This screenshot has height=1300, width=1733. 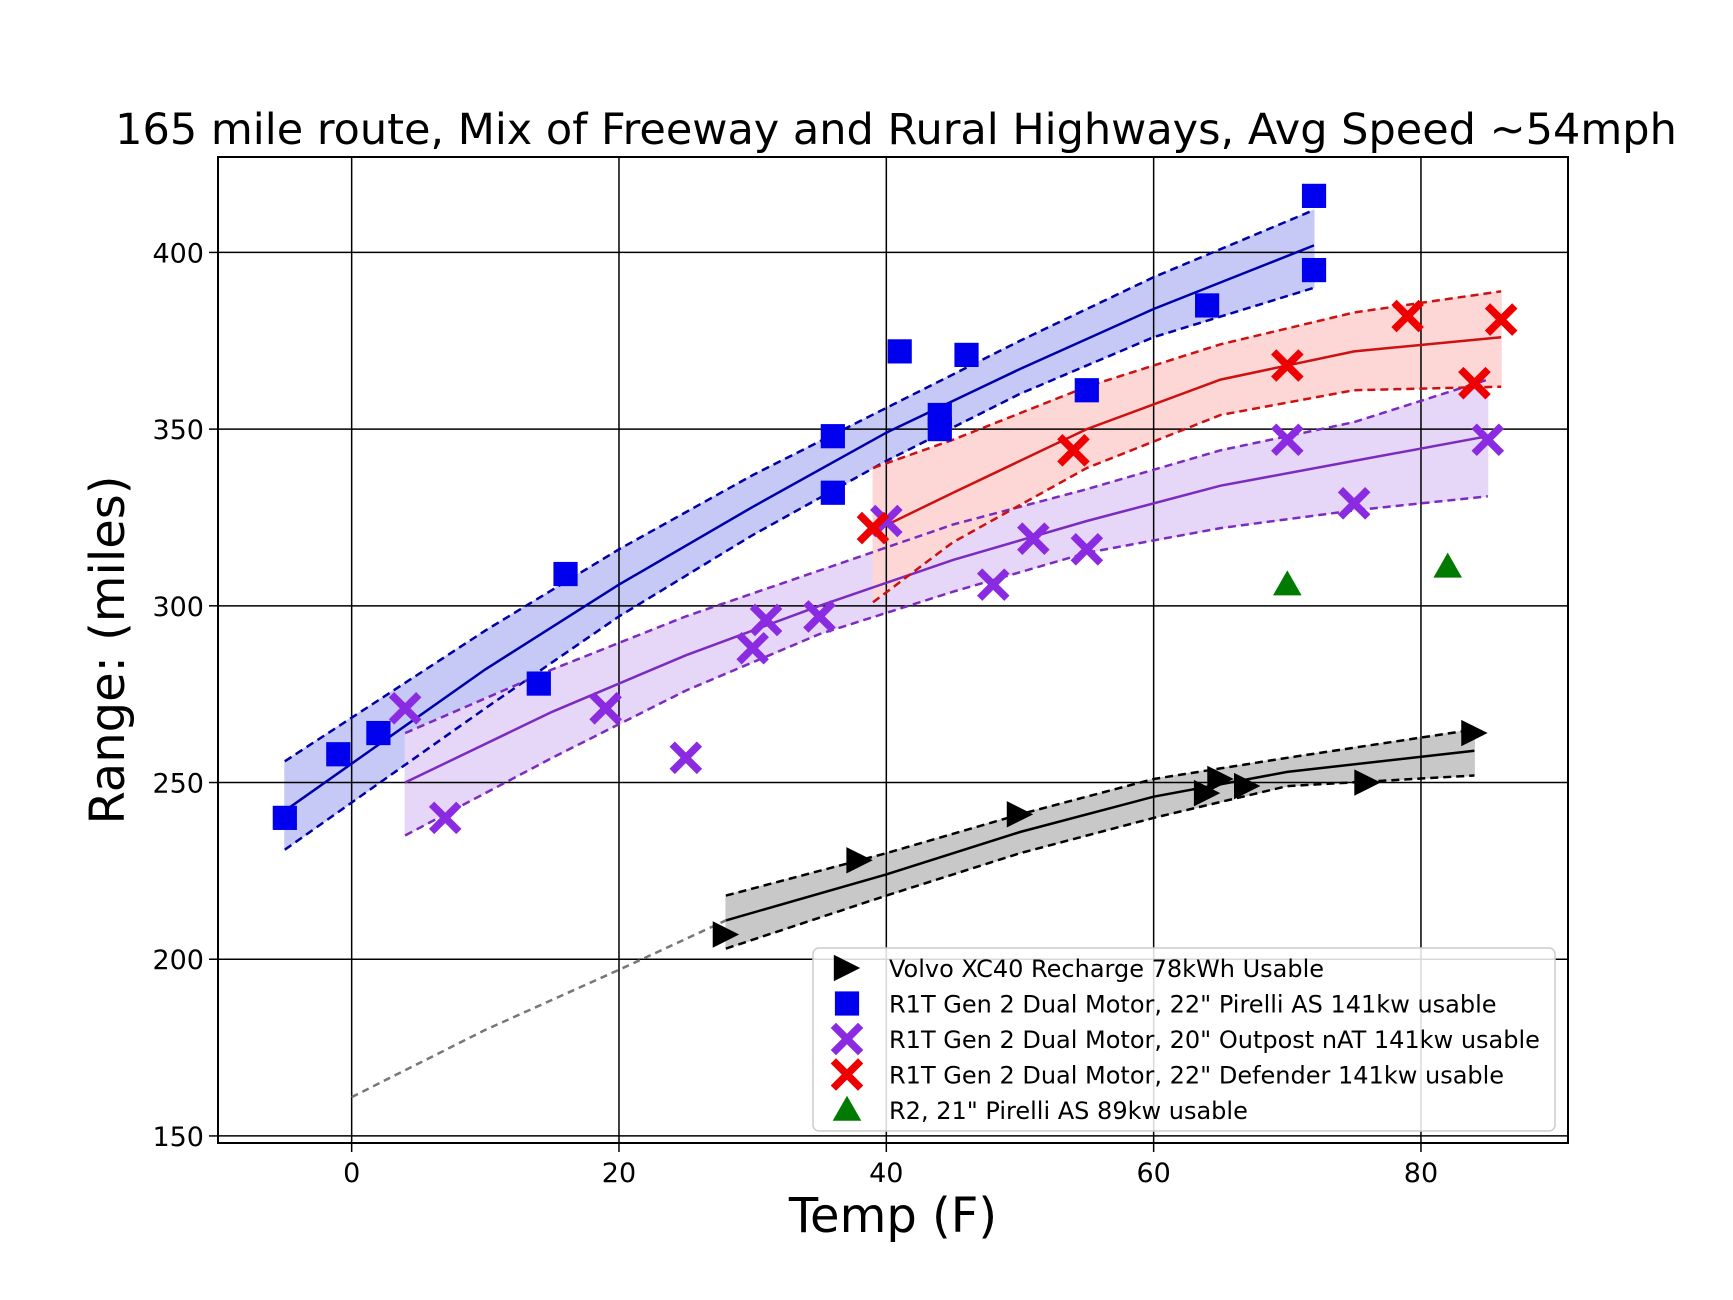 What do you see at coordinates (1368, 574) in the screenshot?
I see `series-4-markers` at bounding box center [1368, 574].